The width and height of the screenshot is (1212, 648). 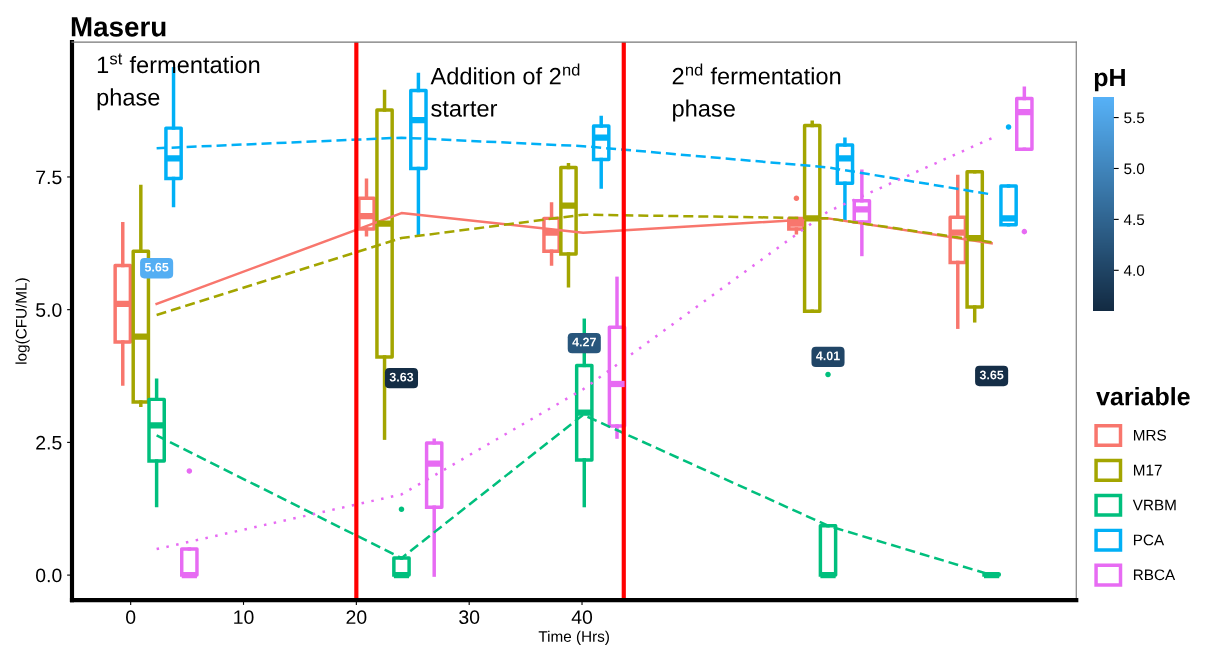 I want to click on color-bar-label: 4.0, so click(x=1134, y=270).